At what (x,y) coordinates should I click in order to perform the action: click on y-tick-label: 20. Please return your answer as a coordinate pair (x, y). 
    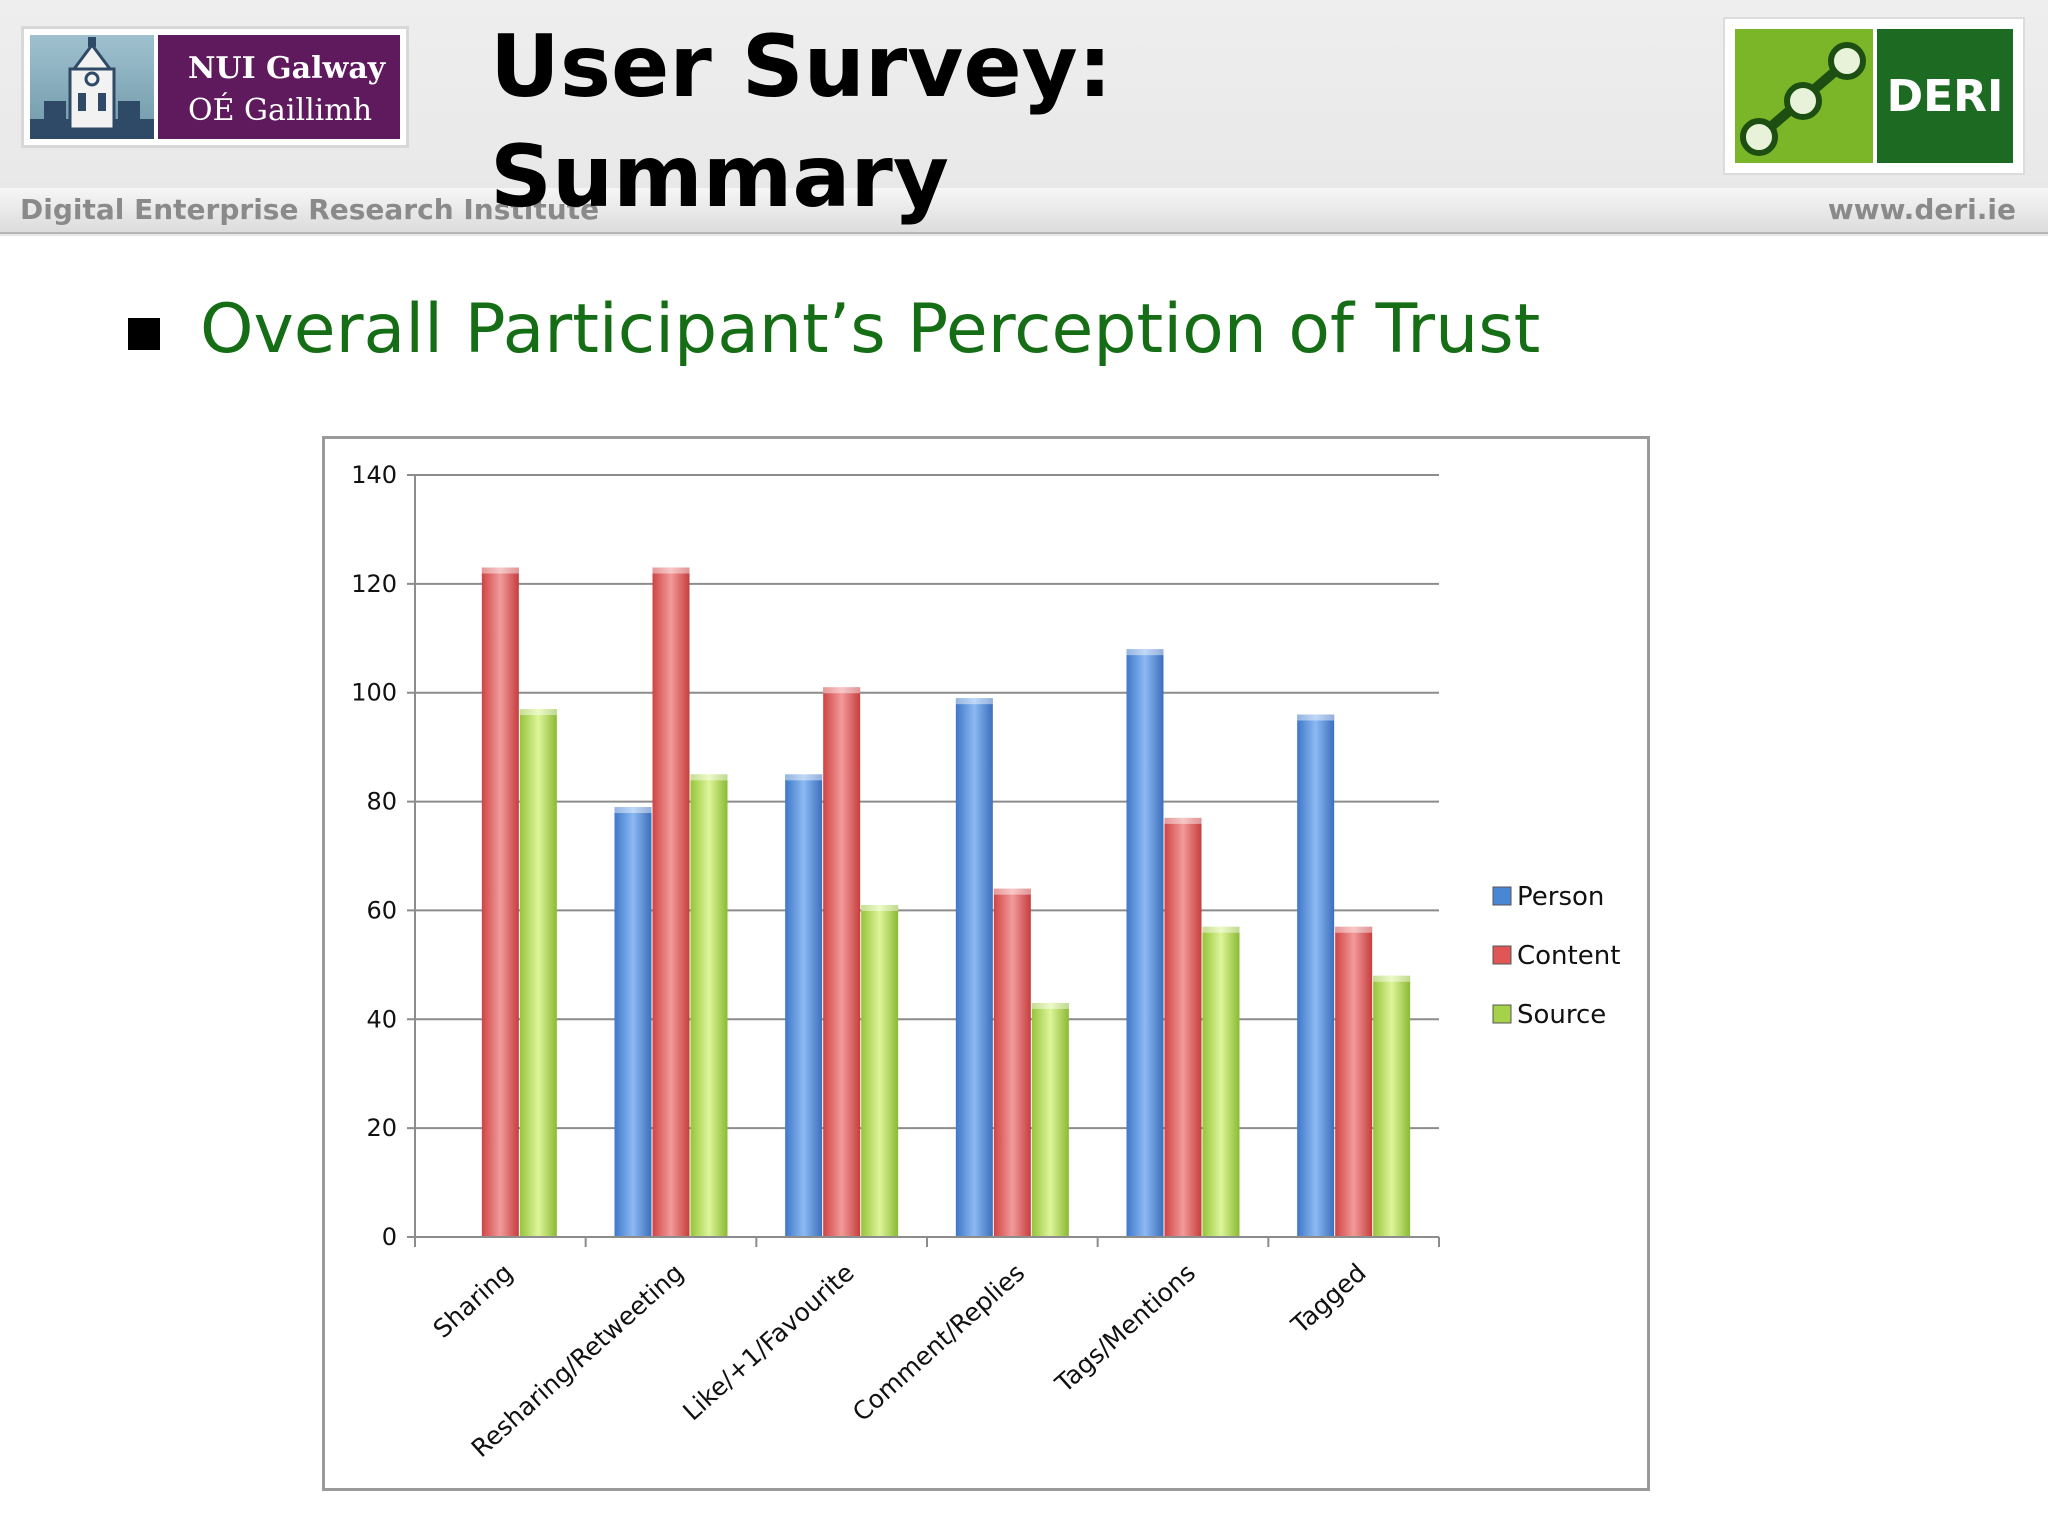
    Looking at the image, I should click on (381, 1128).